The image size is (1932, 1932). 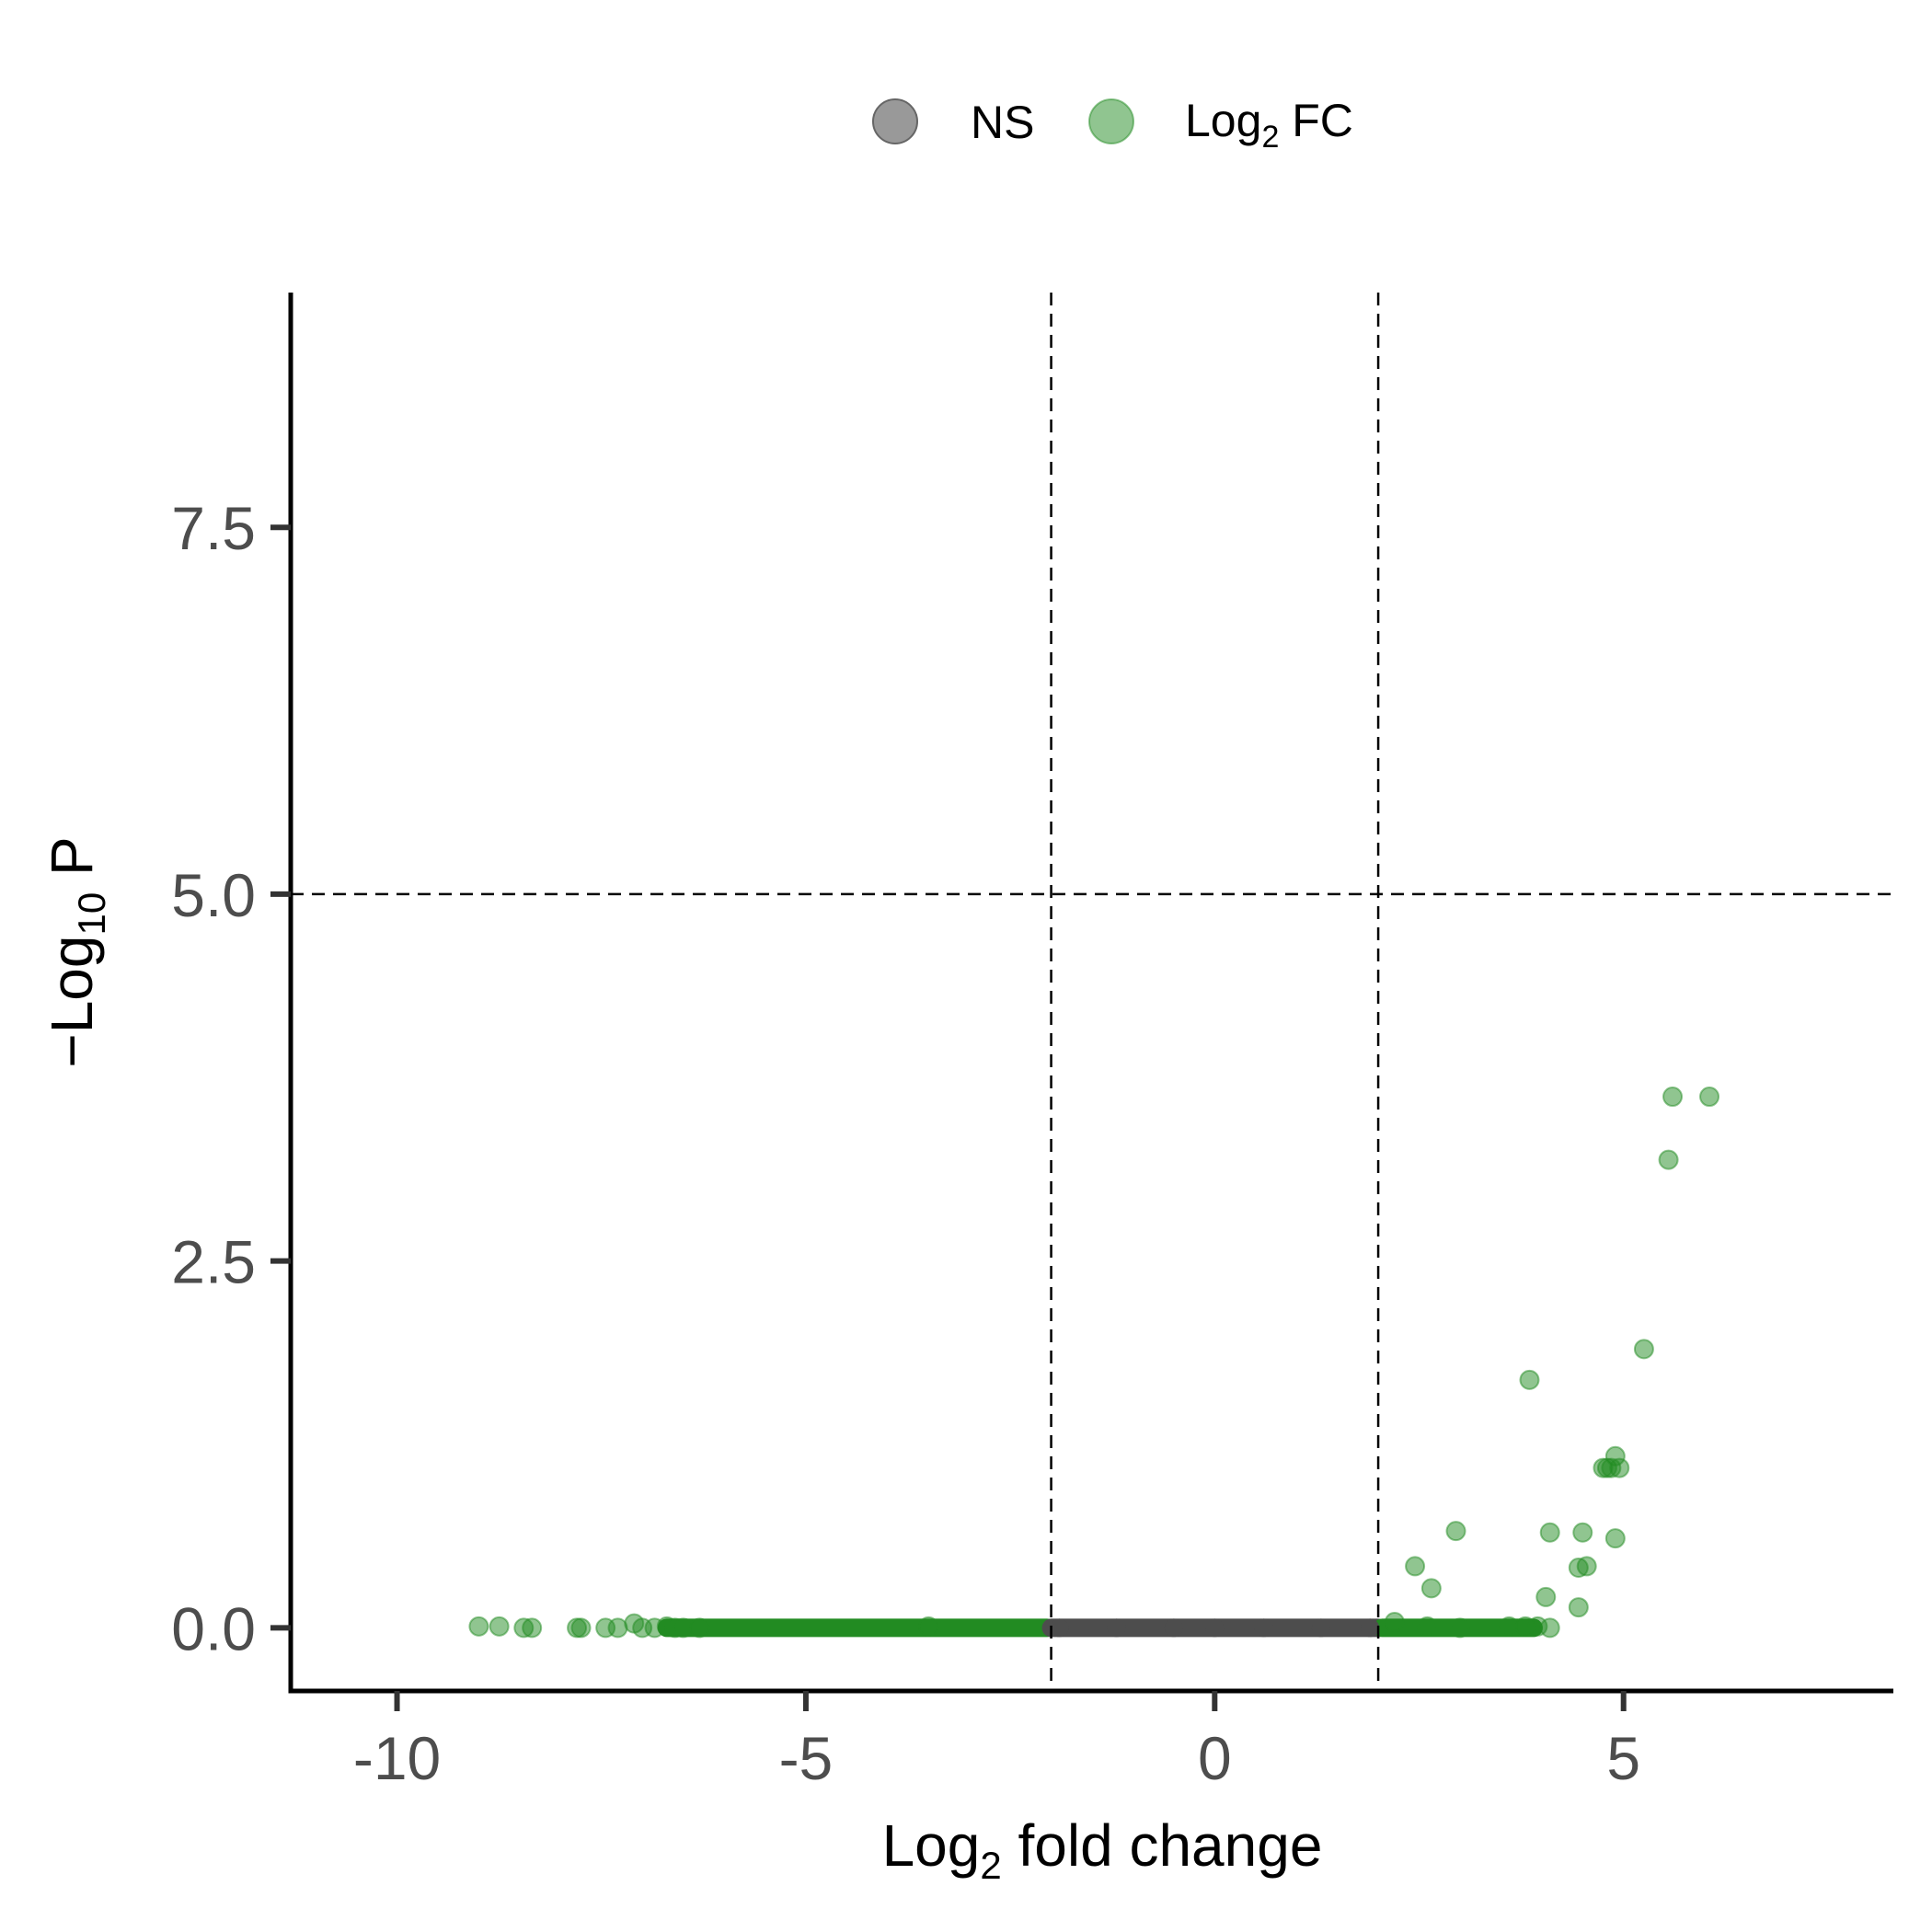 I want to click on y-ticks: 0.0 2.5 5.0 7.5, so click(x=231, y=1078).